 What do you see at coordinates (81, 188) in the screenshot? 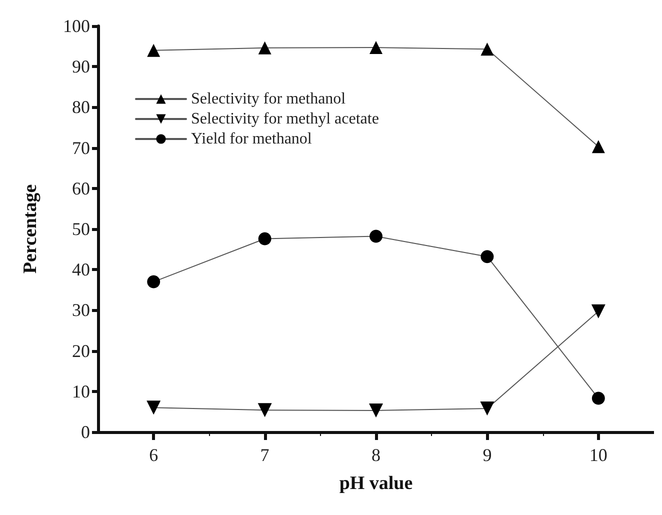
I see `y-tick-label: 60` at bounding box center [81, 188].